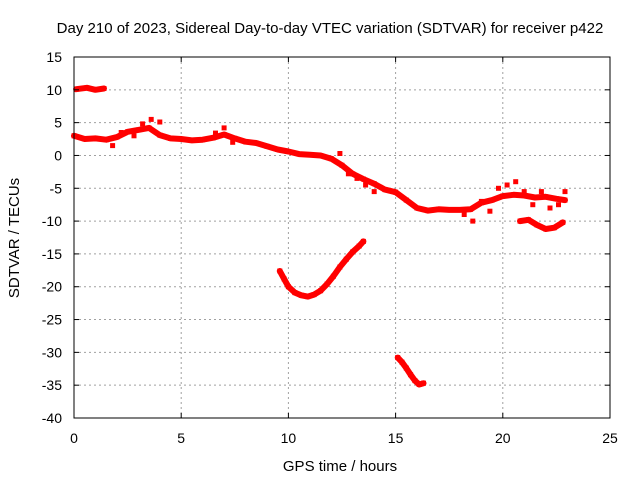 This screenshot has width=640, height=480. I want to click on series-main-track, so click(319, 169).